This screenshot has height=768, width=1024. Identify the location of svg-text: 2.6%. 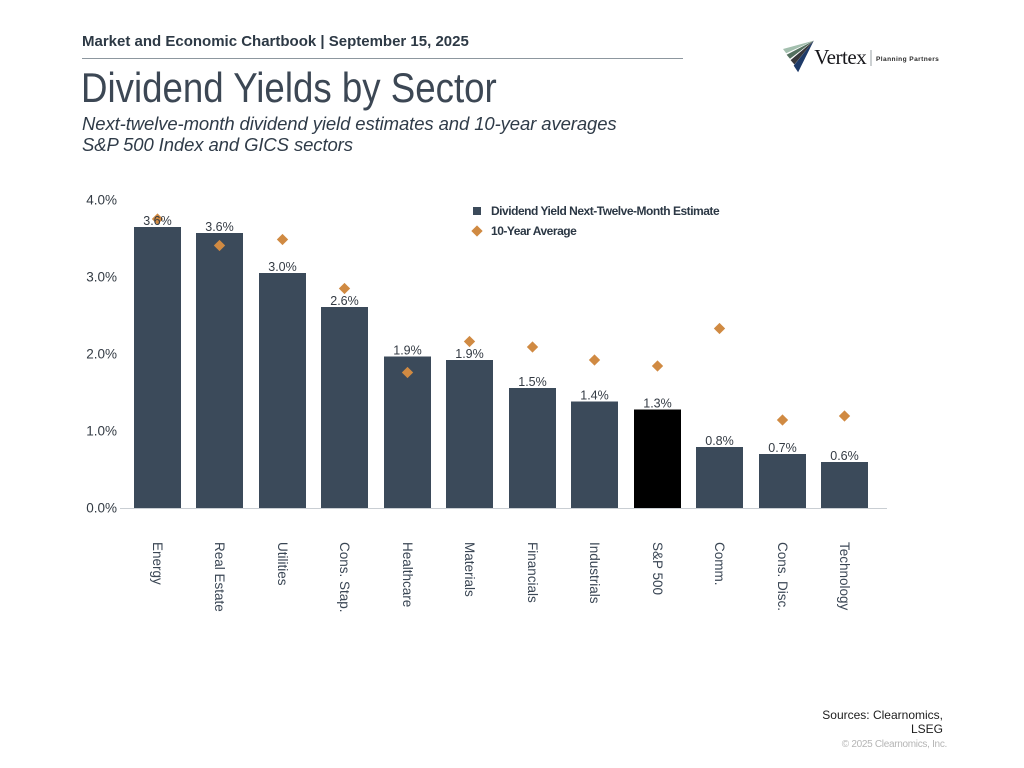
(344, 301).